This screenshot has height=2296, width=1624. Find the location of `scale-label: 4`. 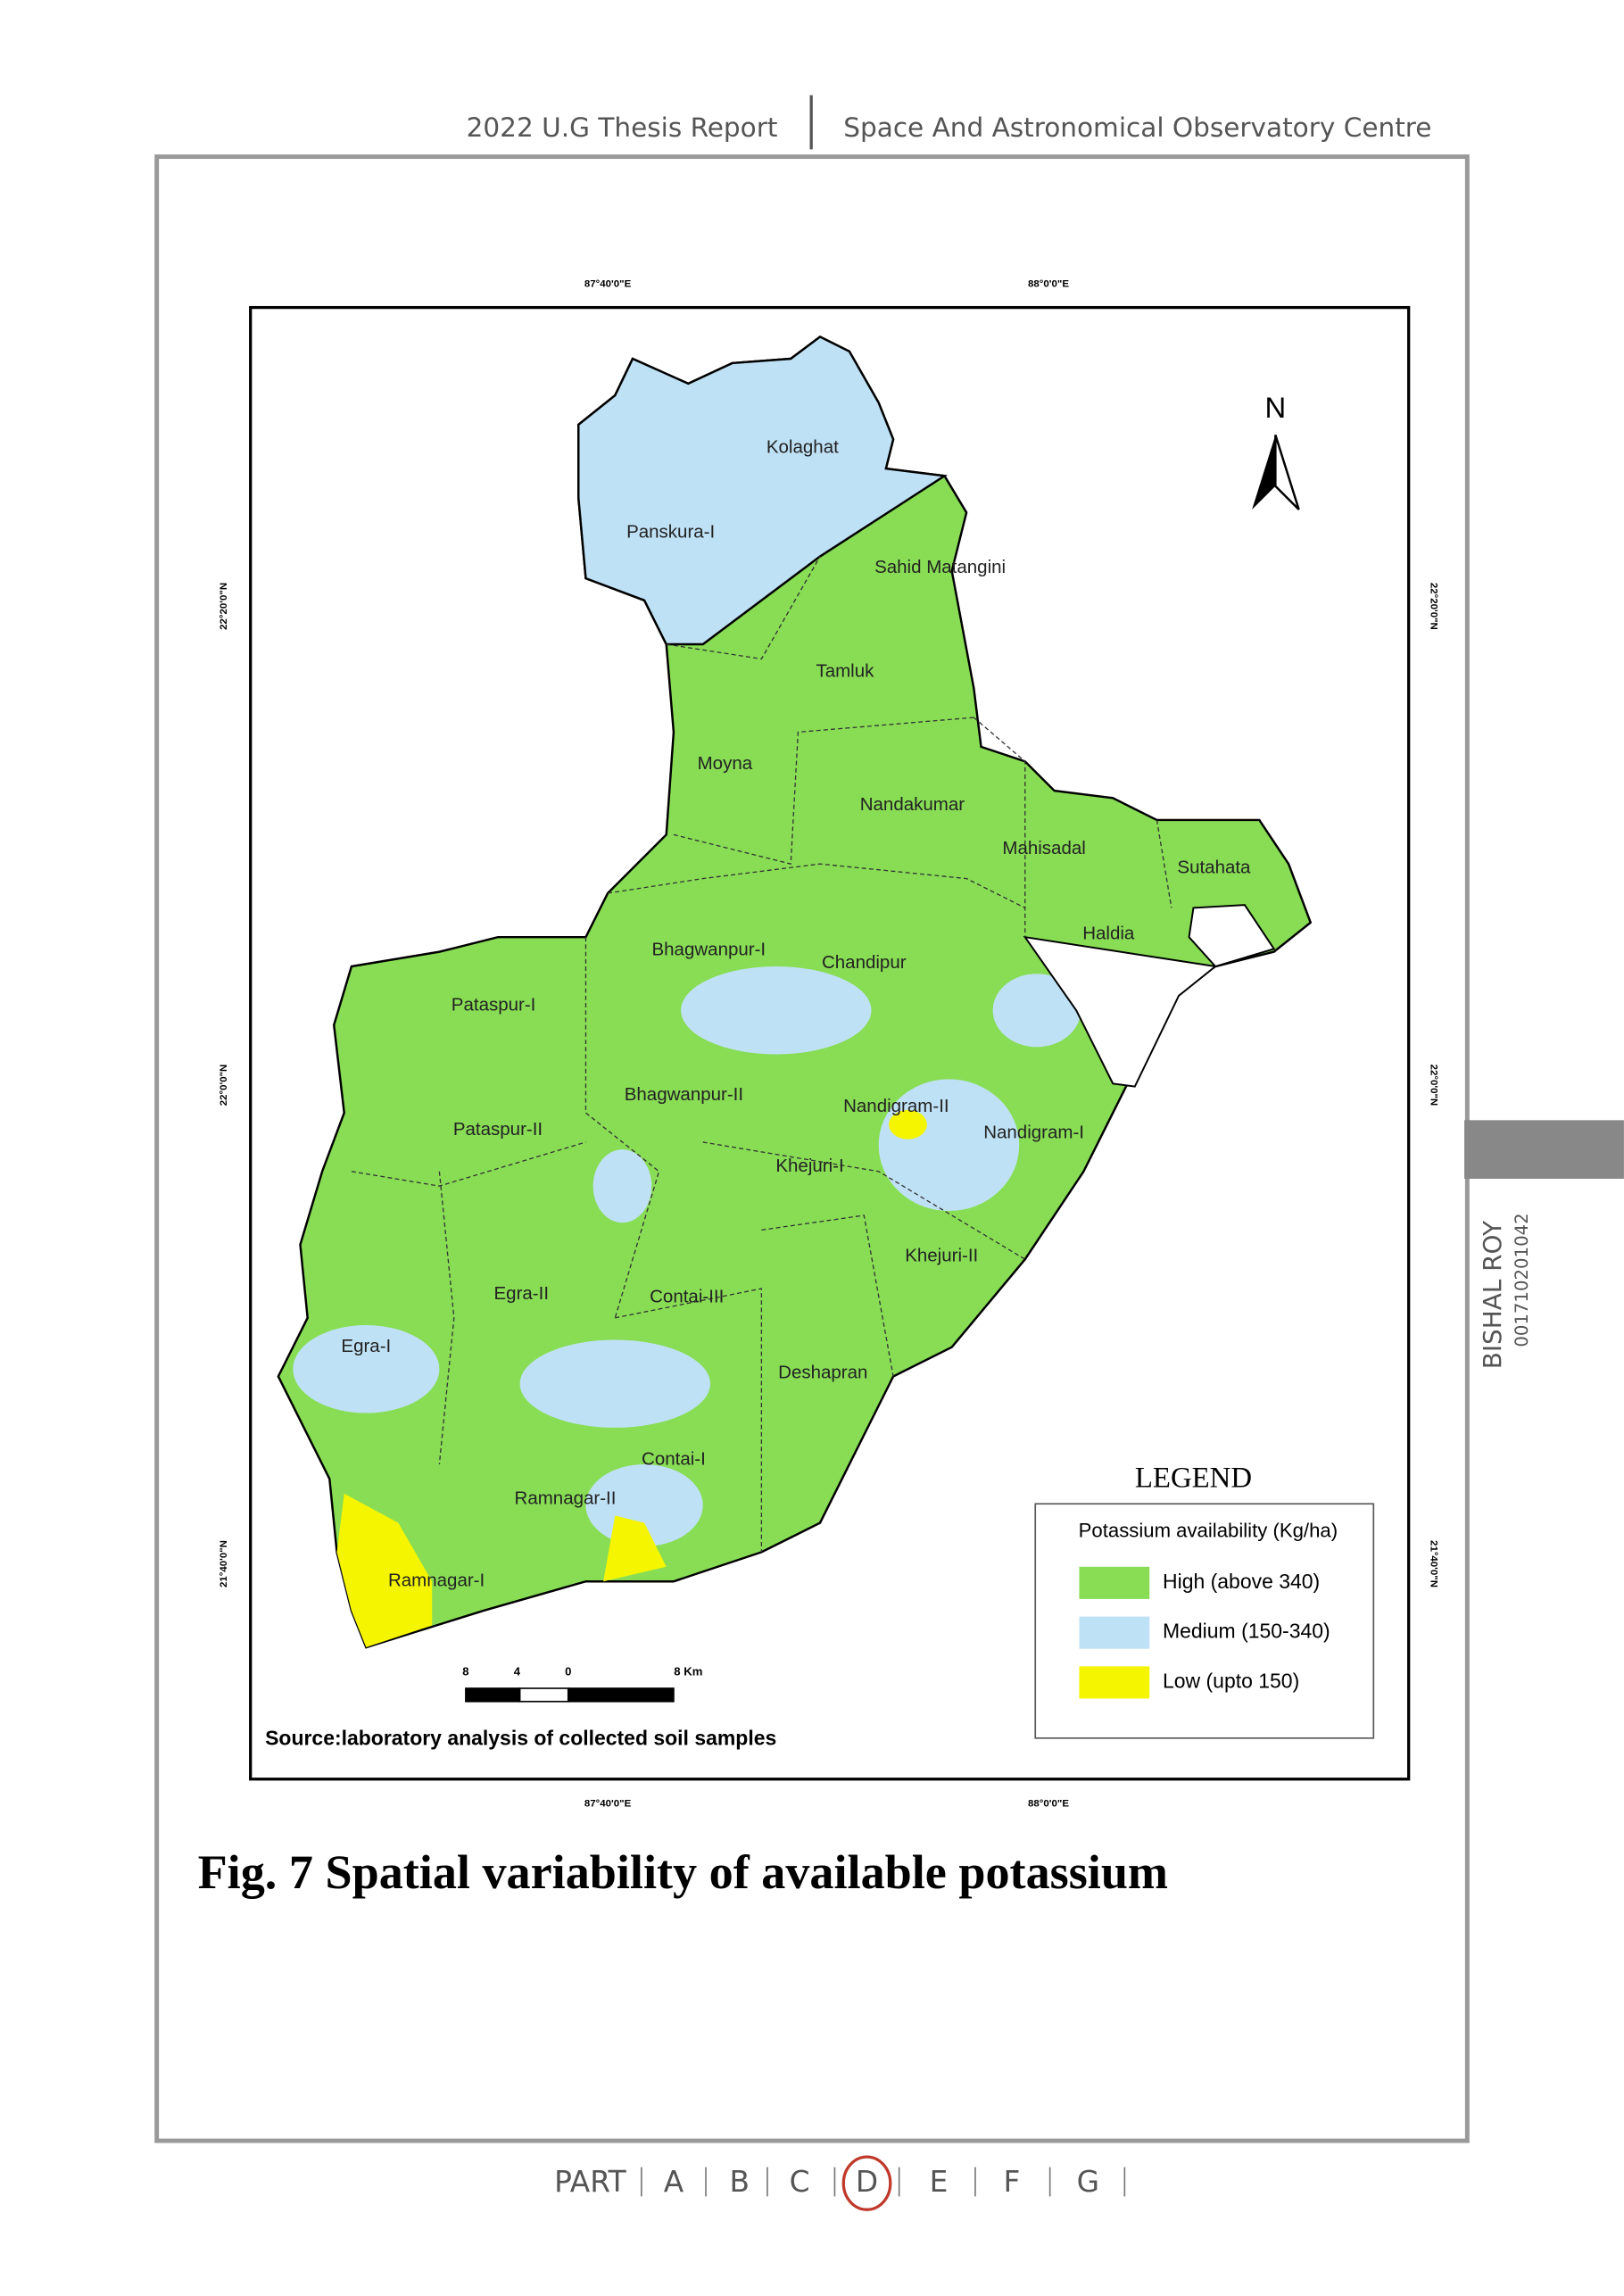

scale-label: 4 is located at coordinates (517, 1671).